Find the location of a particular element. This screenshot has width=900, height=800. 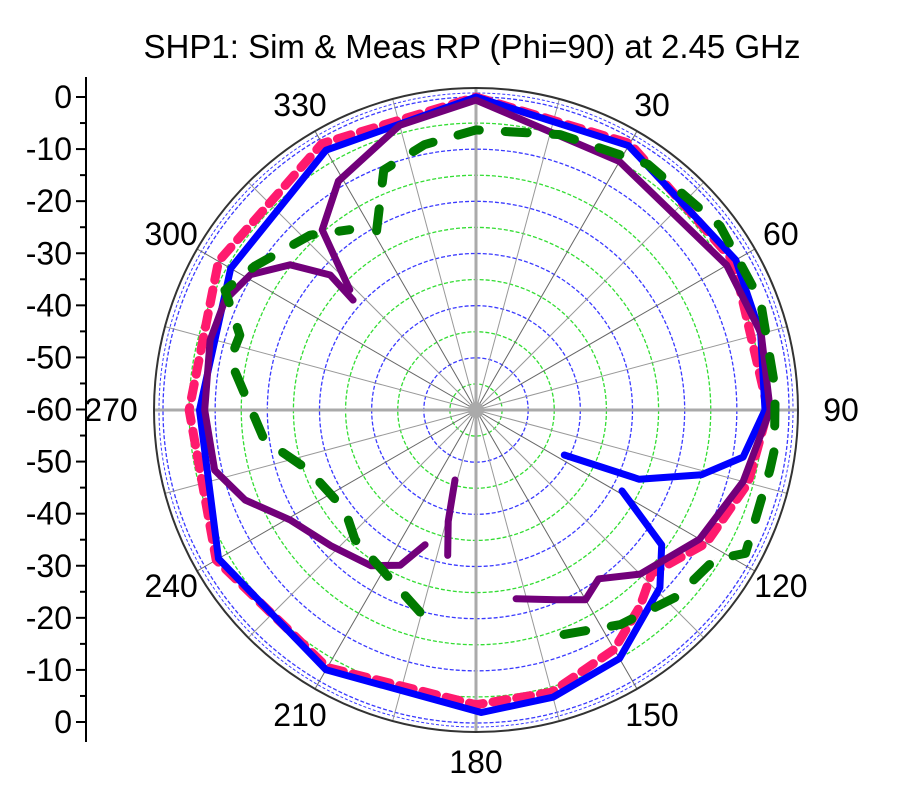

radial-tick-label: -60 is located at coordinates (49, 410).